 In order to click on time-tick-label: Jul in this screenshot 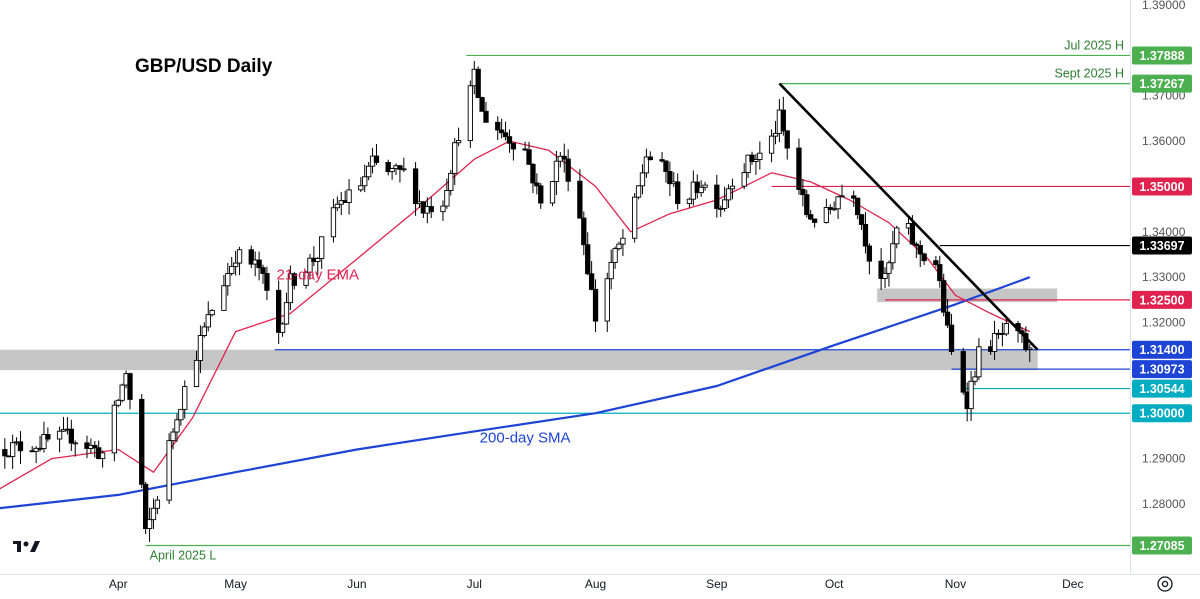, I will do `click(474, 584)`.